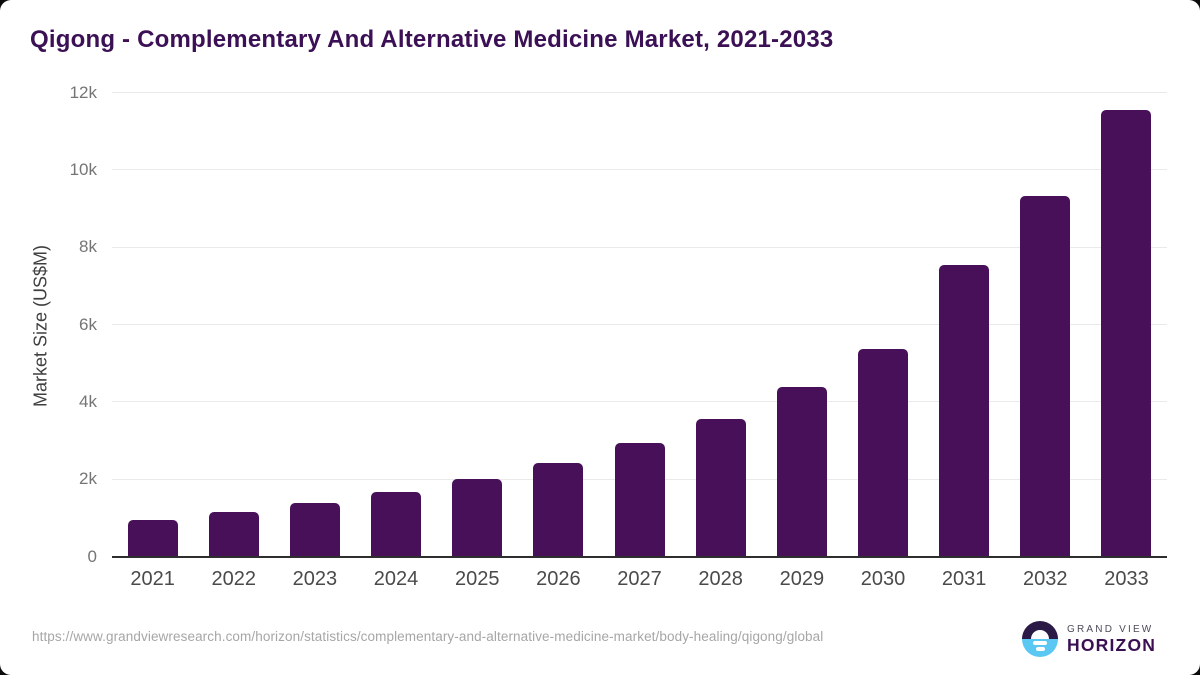  What do you see at coordinates (623, 401) in the screenshot?
I see `gridline: 4k` at bounding box center [623, 401].